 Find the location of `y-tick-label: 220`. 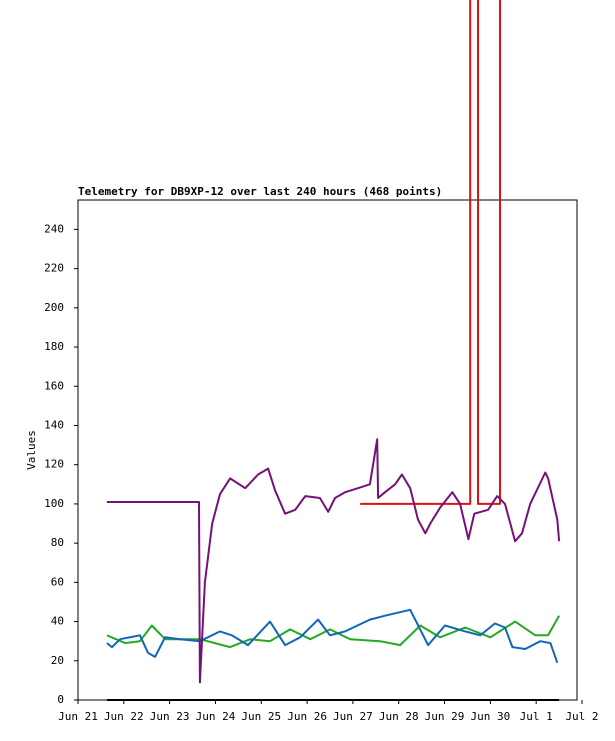

y-tick-label: 220 is located at coordinates (54, 268).